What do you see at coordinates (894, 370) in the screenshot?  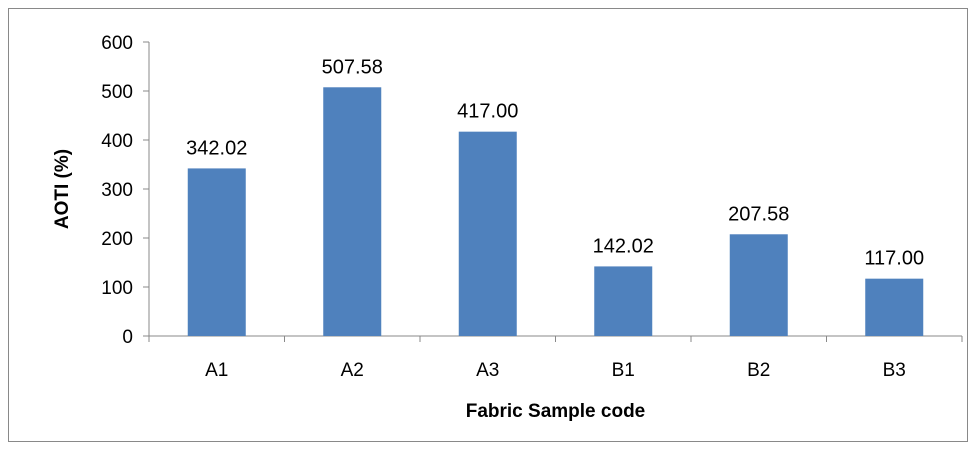 I see `x-tick-label: B3` at bounding box center [894, 370].